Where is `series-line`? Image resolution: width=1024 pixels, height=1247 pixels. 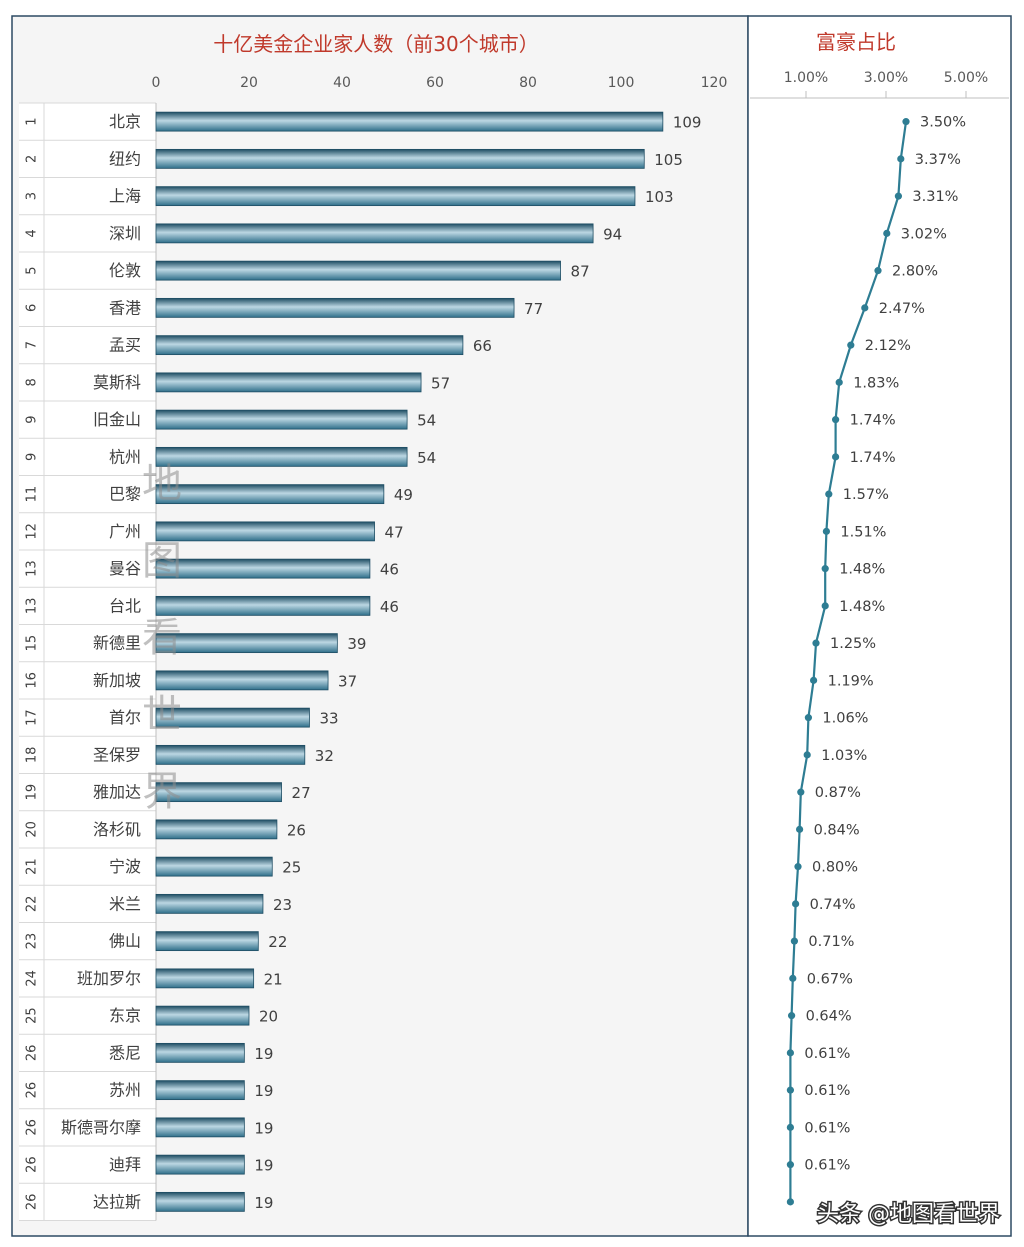
series-line is located at coordinates (848, 661).